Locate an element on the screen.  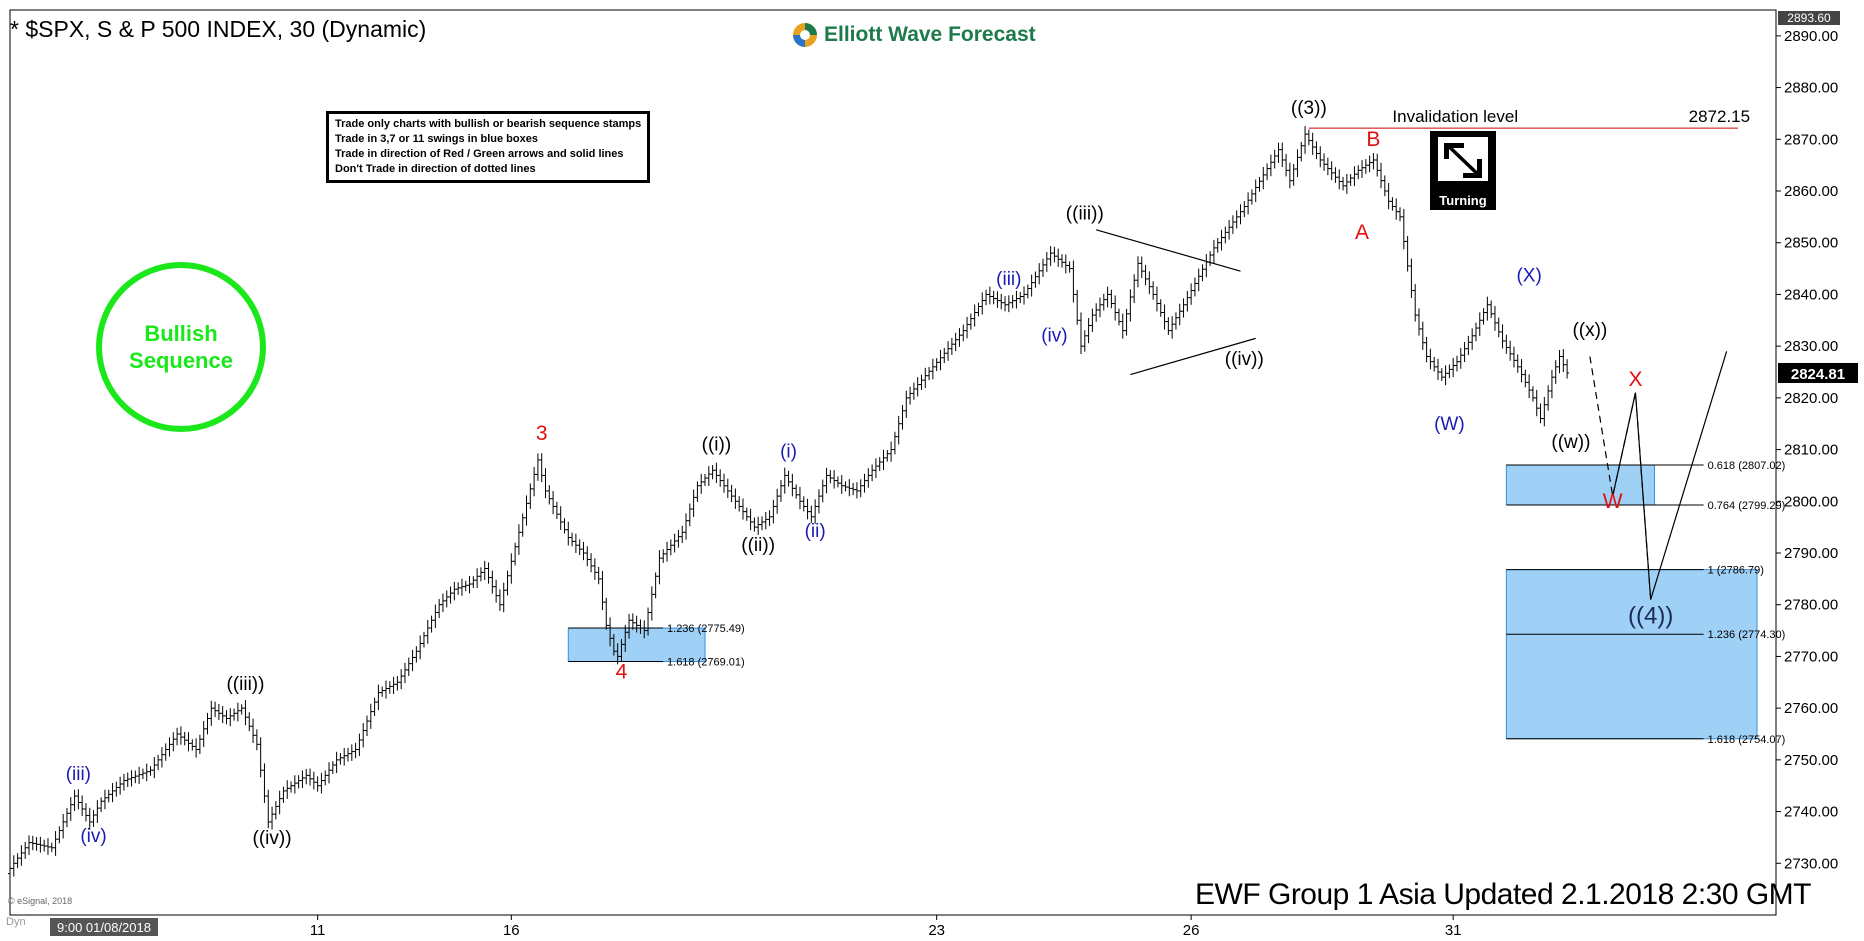
copyright-note: © eSignal, 2018 is located at coordinates (40, 901).